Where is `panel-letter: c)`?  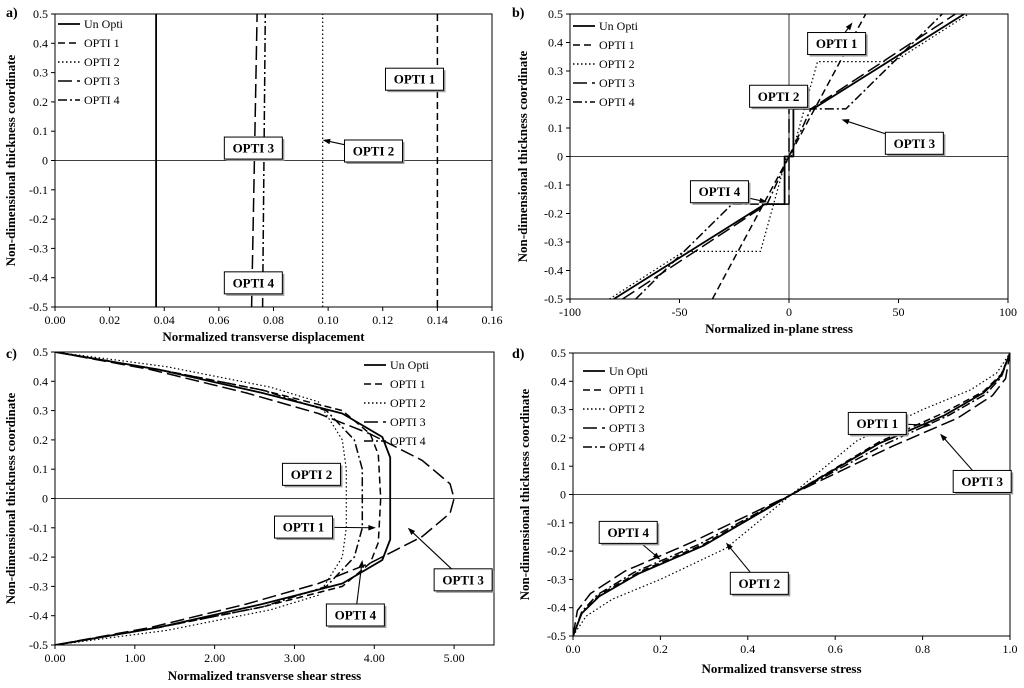 panel-letter: c) is located at coordinates (11, 354).